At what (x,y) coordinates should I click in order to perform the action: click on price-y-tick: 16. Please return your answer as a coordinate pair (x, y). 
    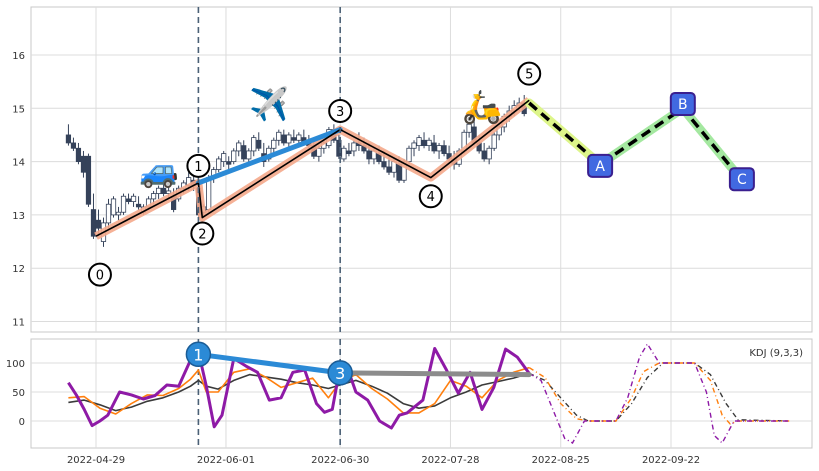
    Looking at the image, I should click on (18, 56).